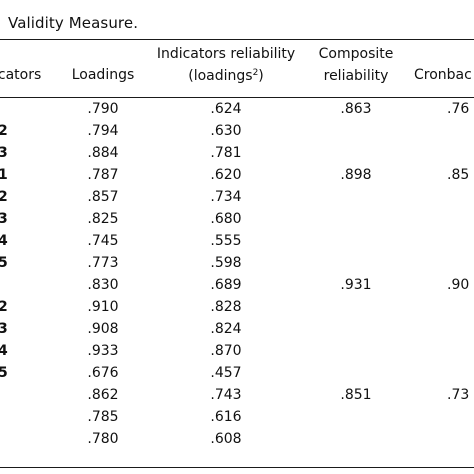 The width and height of the screenshot is (474, 474). Describe the element at coordinates (237, 97) in the screenshot. I see `header-rule` at that location.